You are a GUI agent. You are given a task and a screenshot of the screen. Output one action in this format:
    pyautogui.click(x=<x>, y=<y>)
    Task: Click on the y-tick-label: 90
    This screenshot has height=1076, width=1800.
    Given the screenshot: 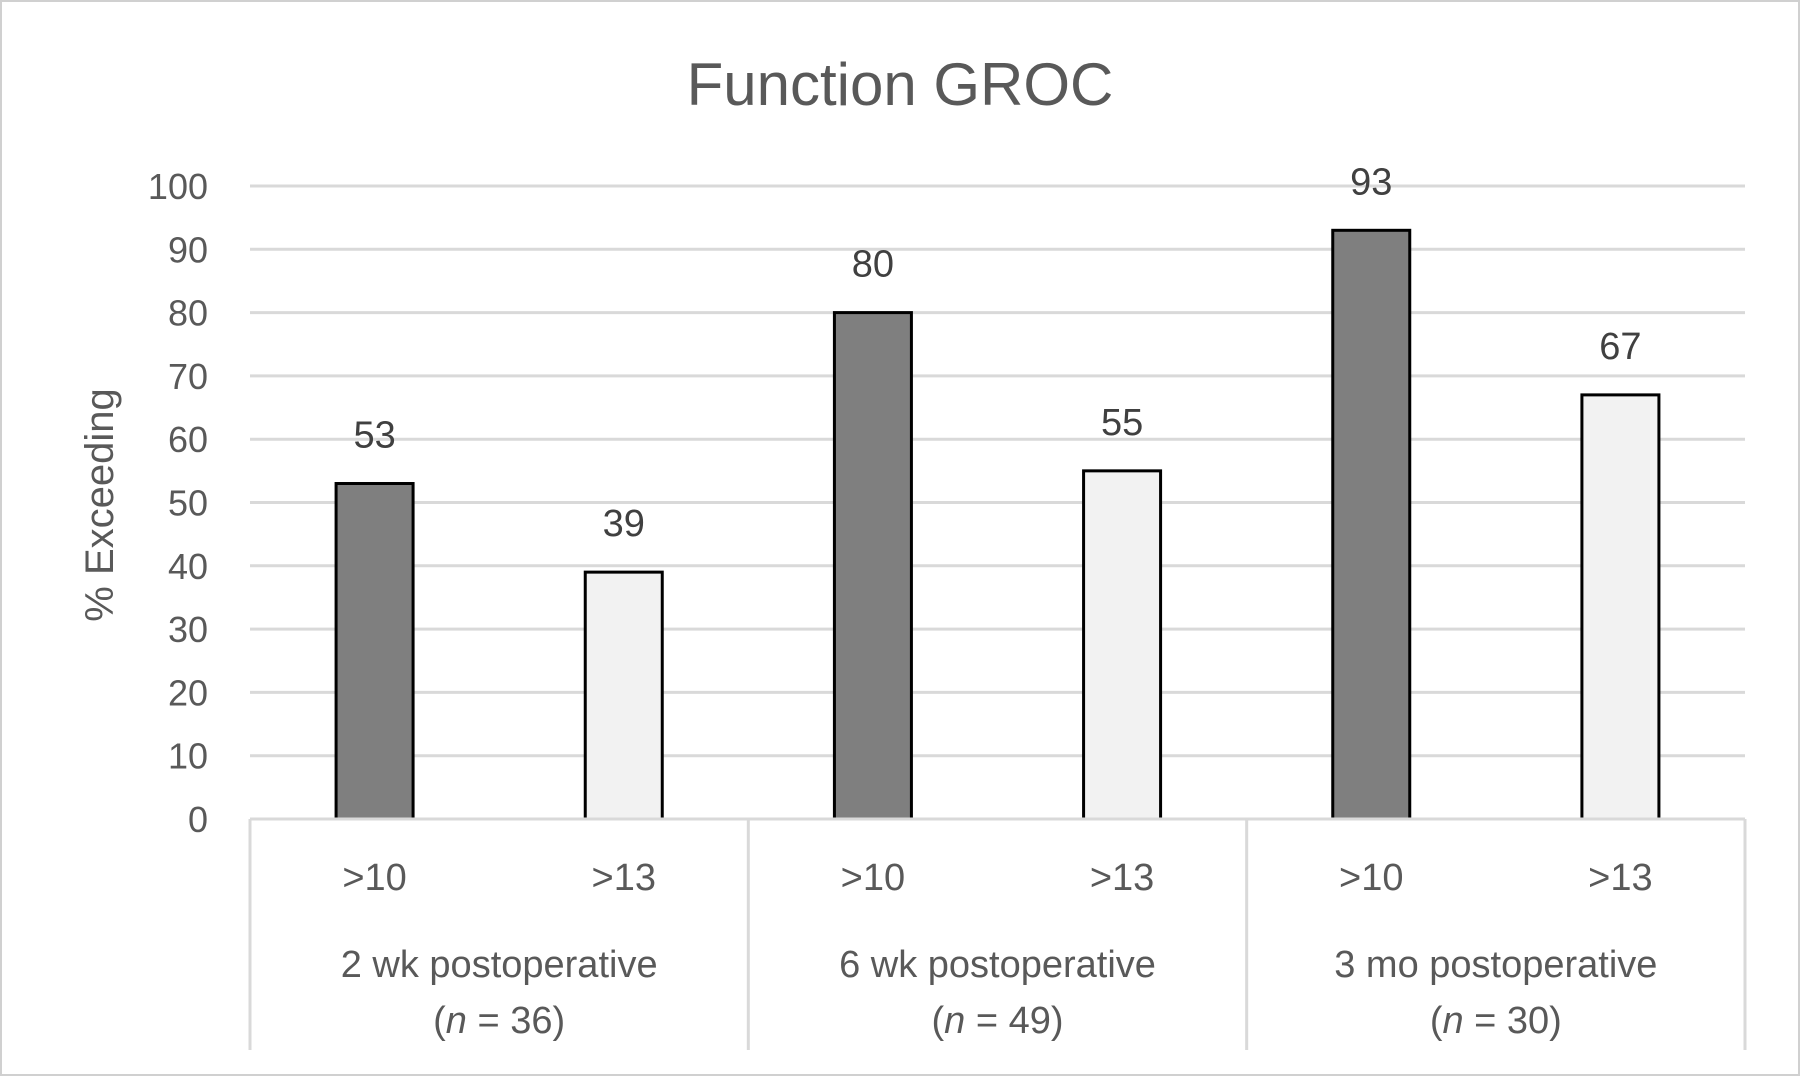 What is the action you would take?
    pyautogui.click(x=188, y=249)
    